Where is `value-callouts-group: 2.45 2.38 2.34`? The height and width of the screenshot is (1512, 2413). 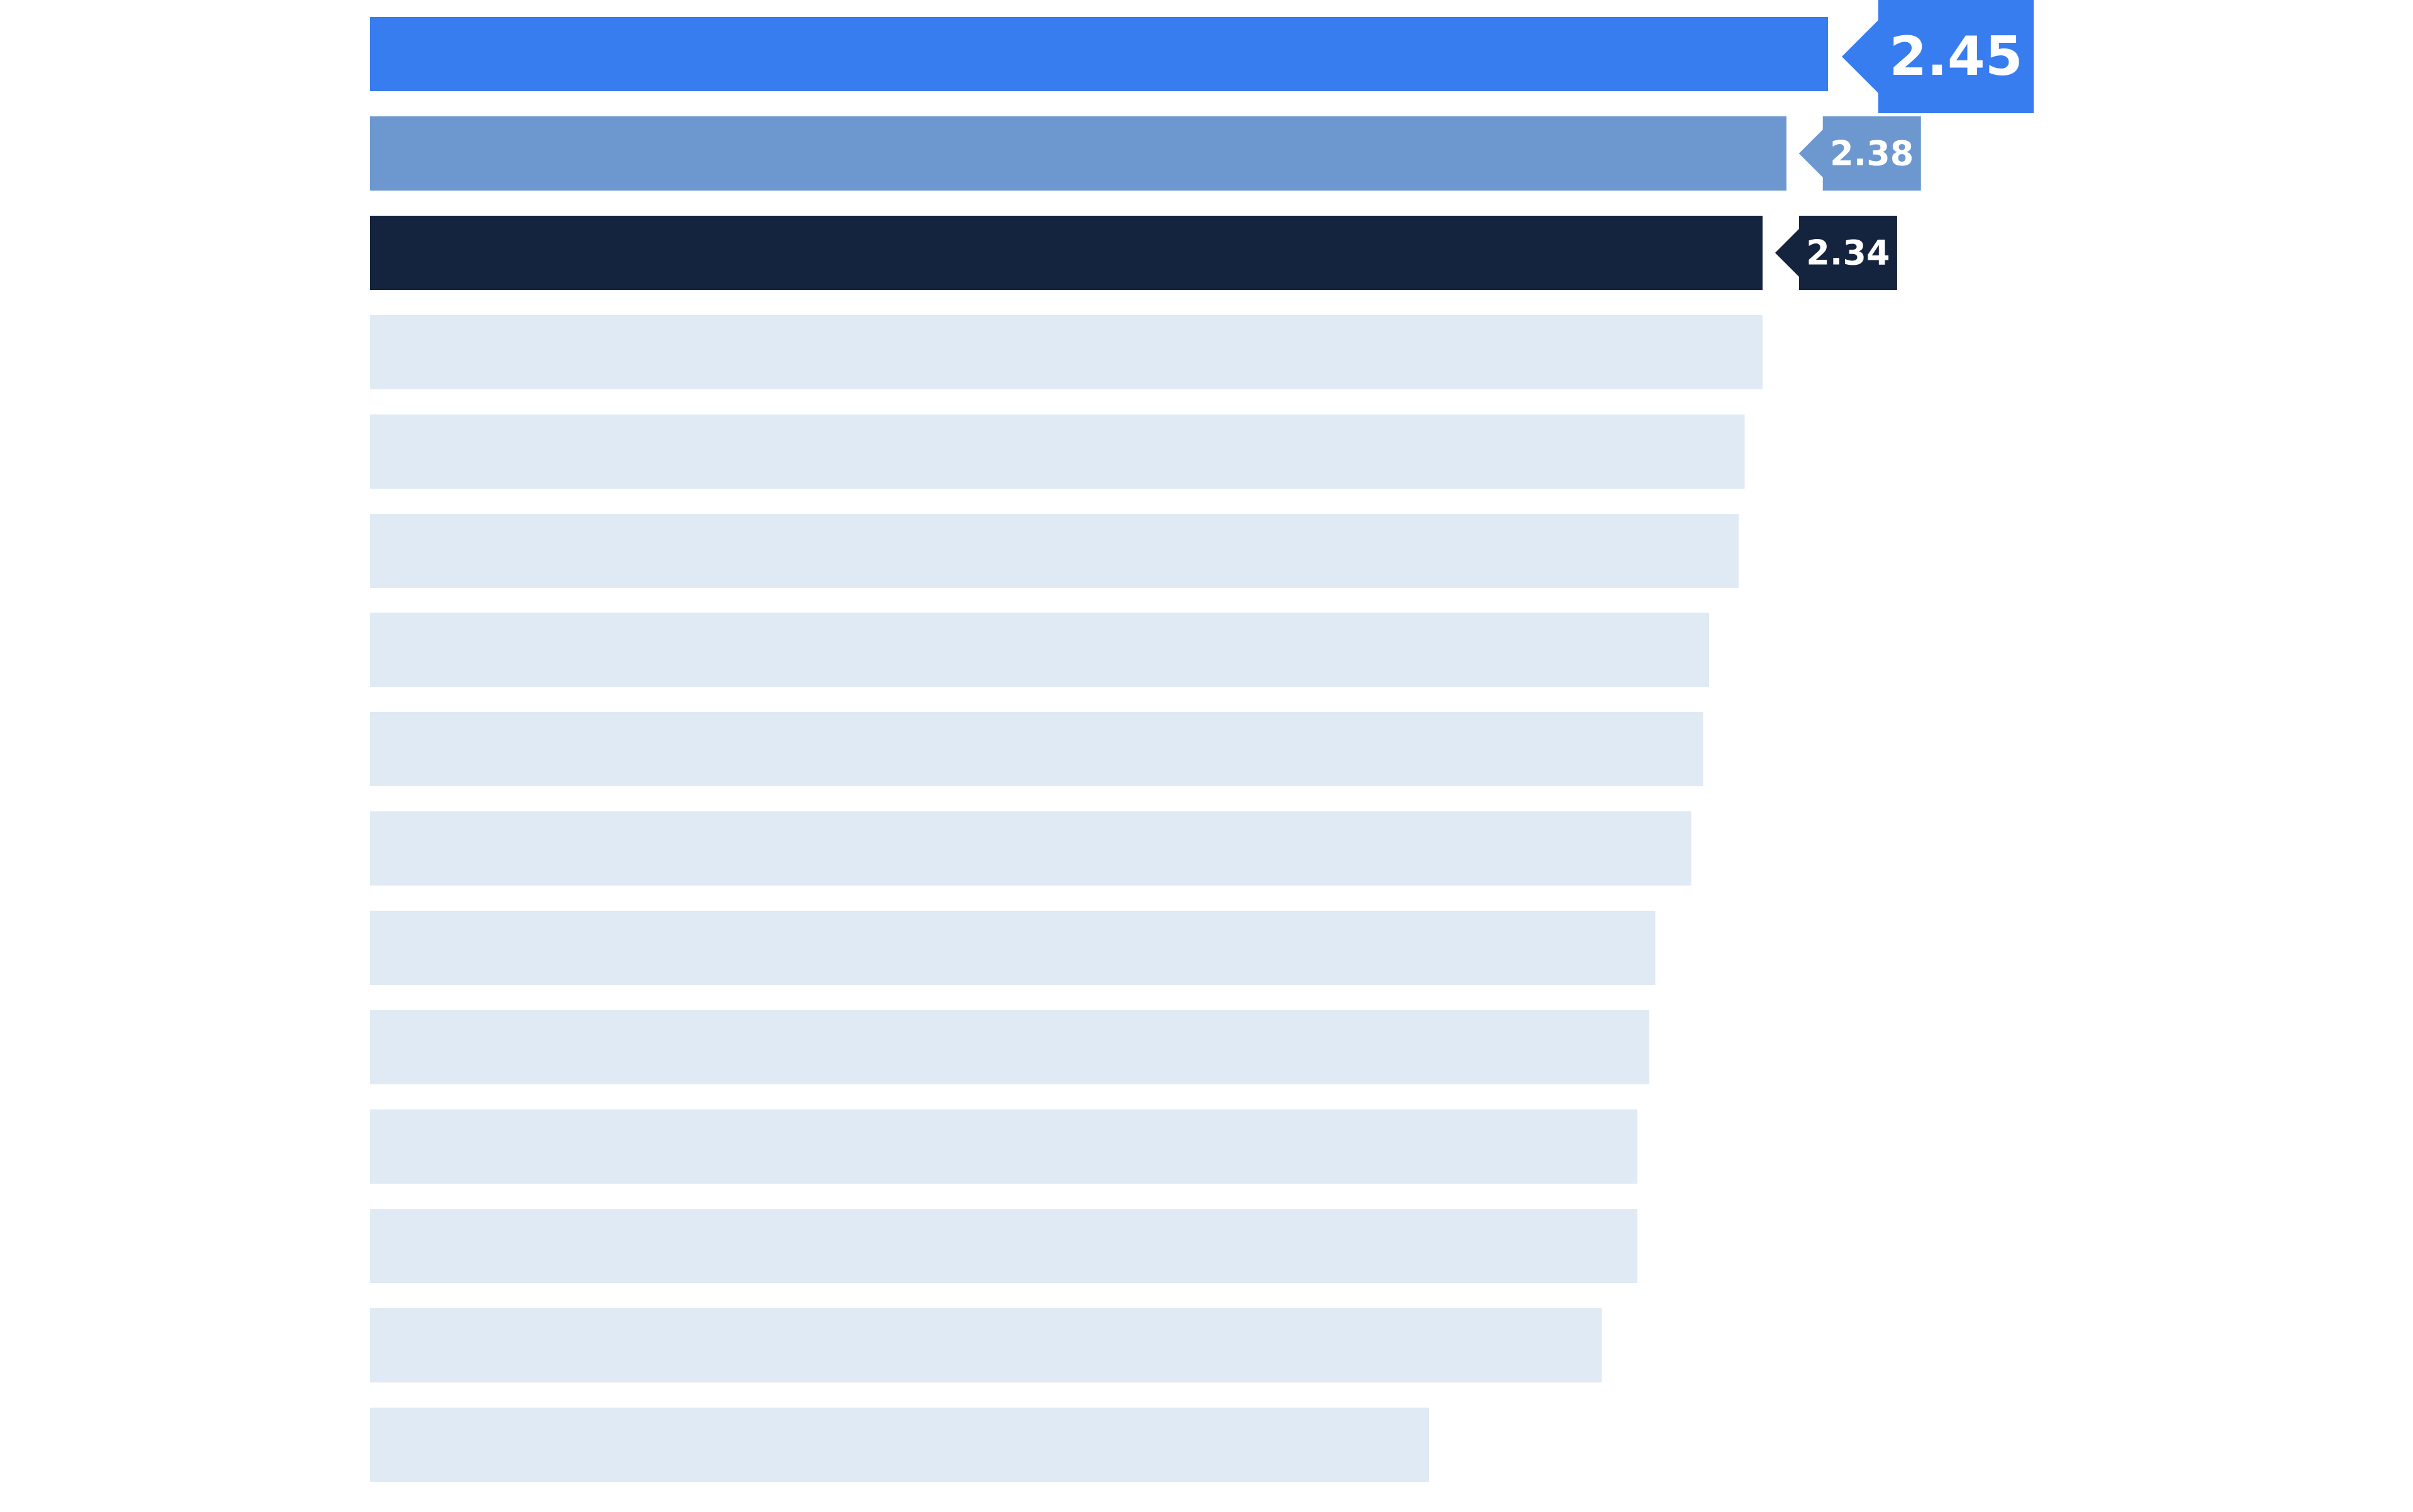
value-callouts-group: 2.45 2.38 2.34 is located at coordinates (1905, 145).